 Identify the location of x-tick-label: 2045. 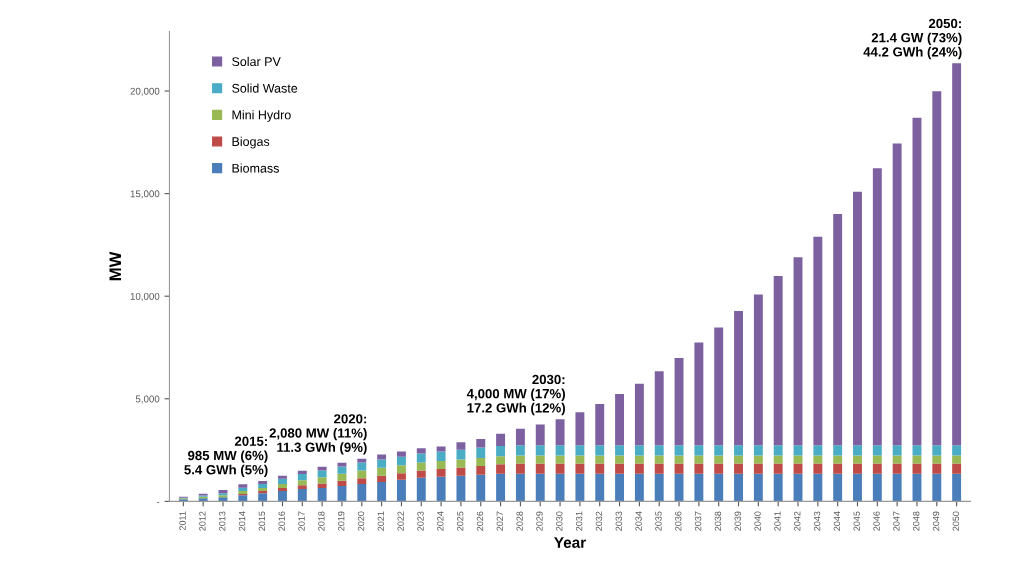
(856, 521).